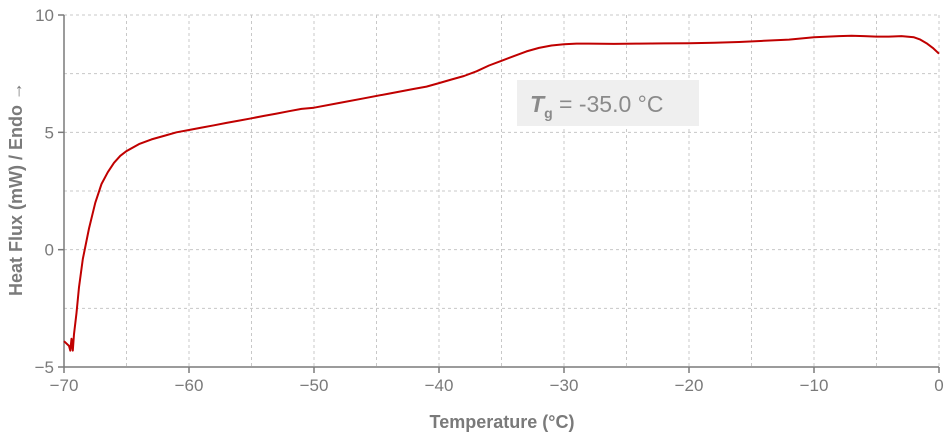  Describe the element at coordinates (938, 385) in the screenshot. I see `x-tick-label: 0` at that location.